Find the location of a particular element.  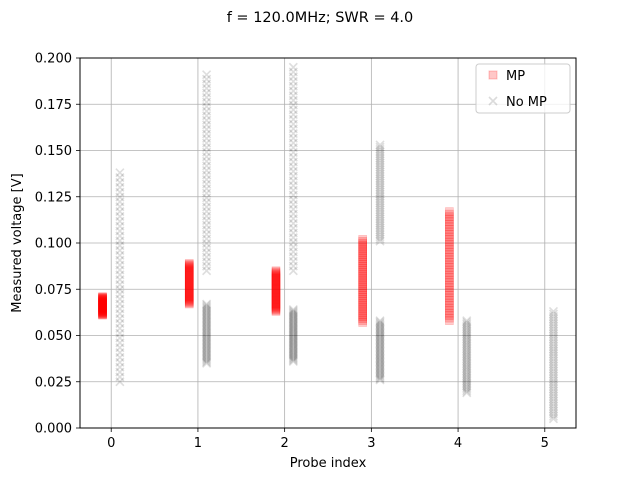

x-axis-label: Probe index is located at coordinates (328, 463).